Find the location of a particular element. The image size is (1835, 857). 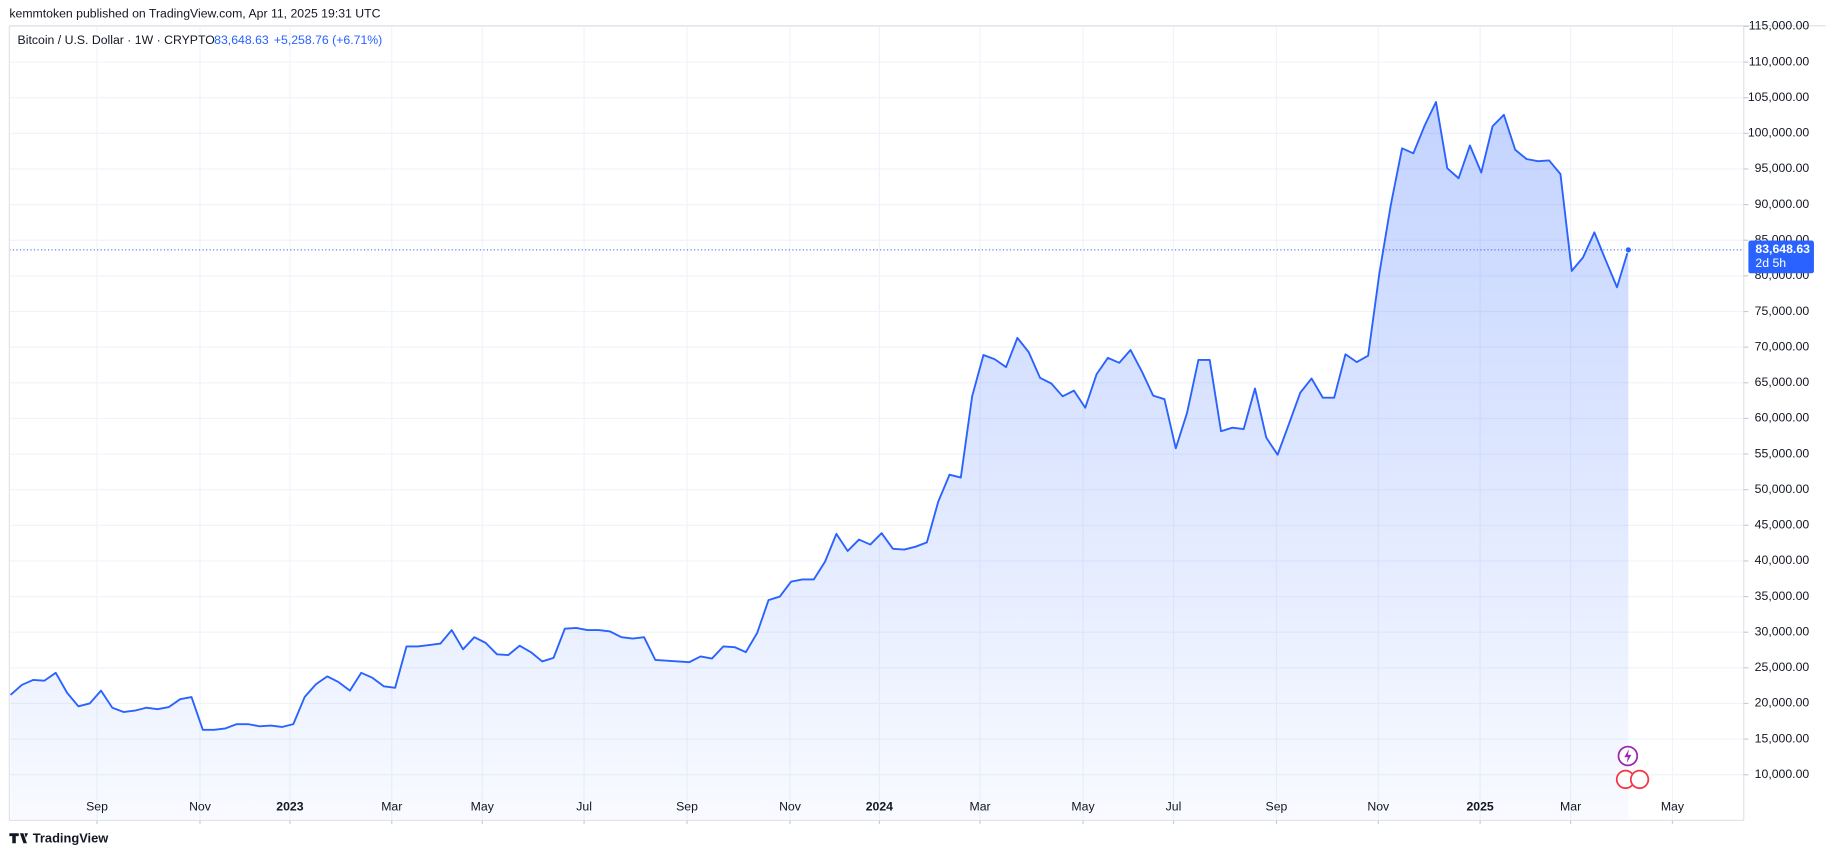

symbol-title: Bitcoin / U.S. Dollar · 1W · CRYPTO is located at coordinates (116, 40).